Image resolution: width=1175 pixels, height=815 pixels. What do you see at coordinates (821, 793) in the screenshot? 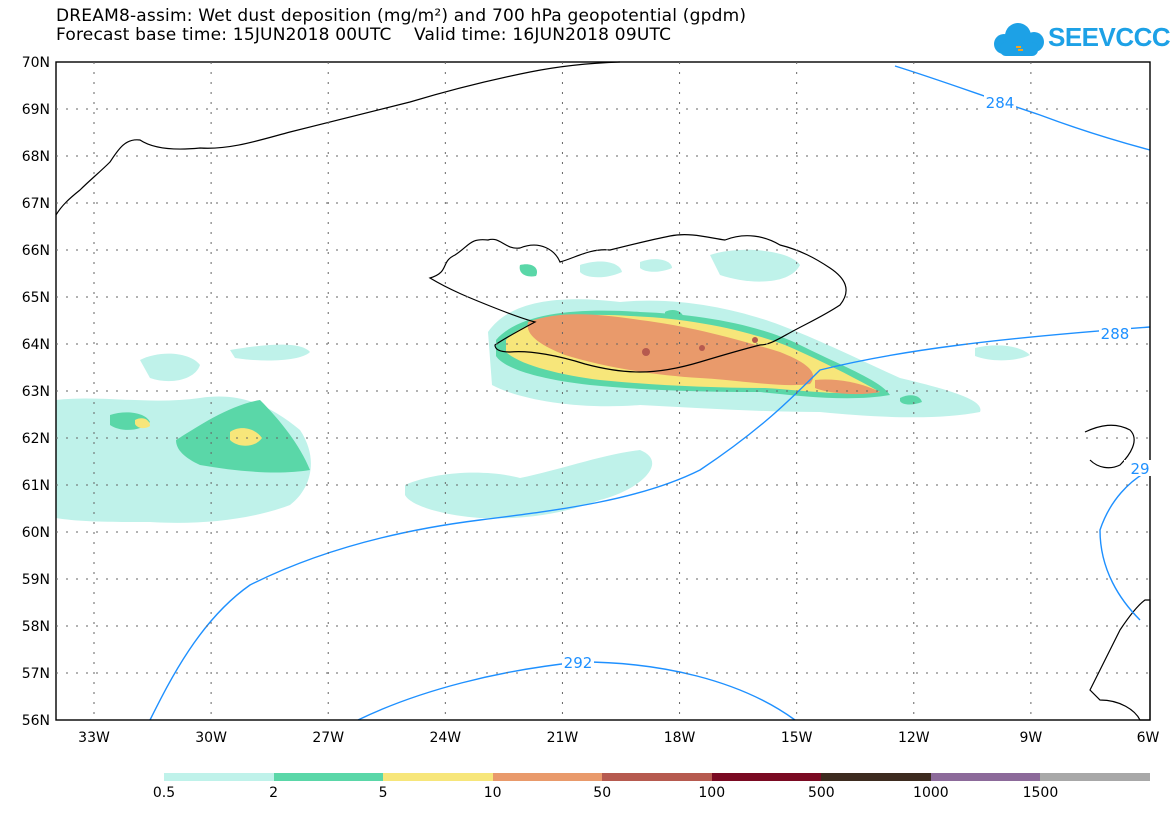
I see `legend-label: 500` at bounding box center [821, 793].